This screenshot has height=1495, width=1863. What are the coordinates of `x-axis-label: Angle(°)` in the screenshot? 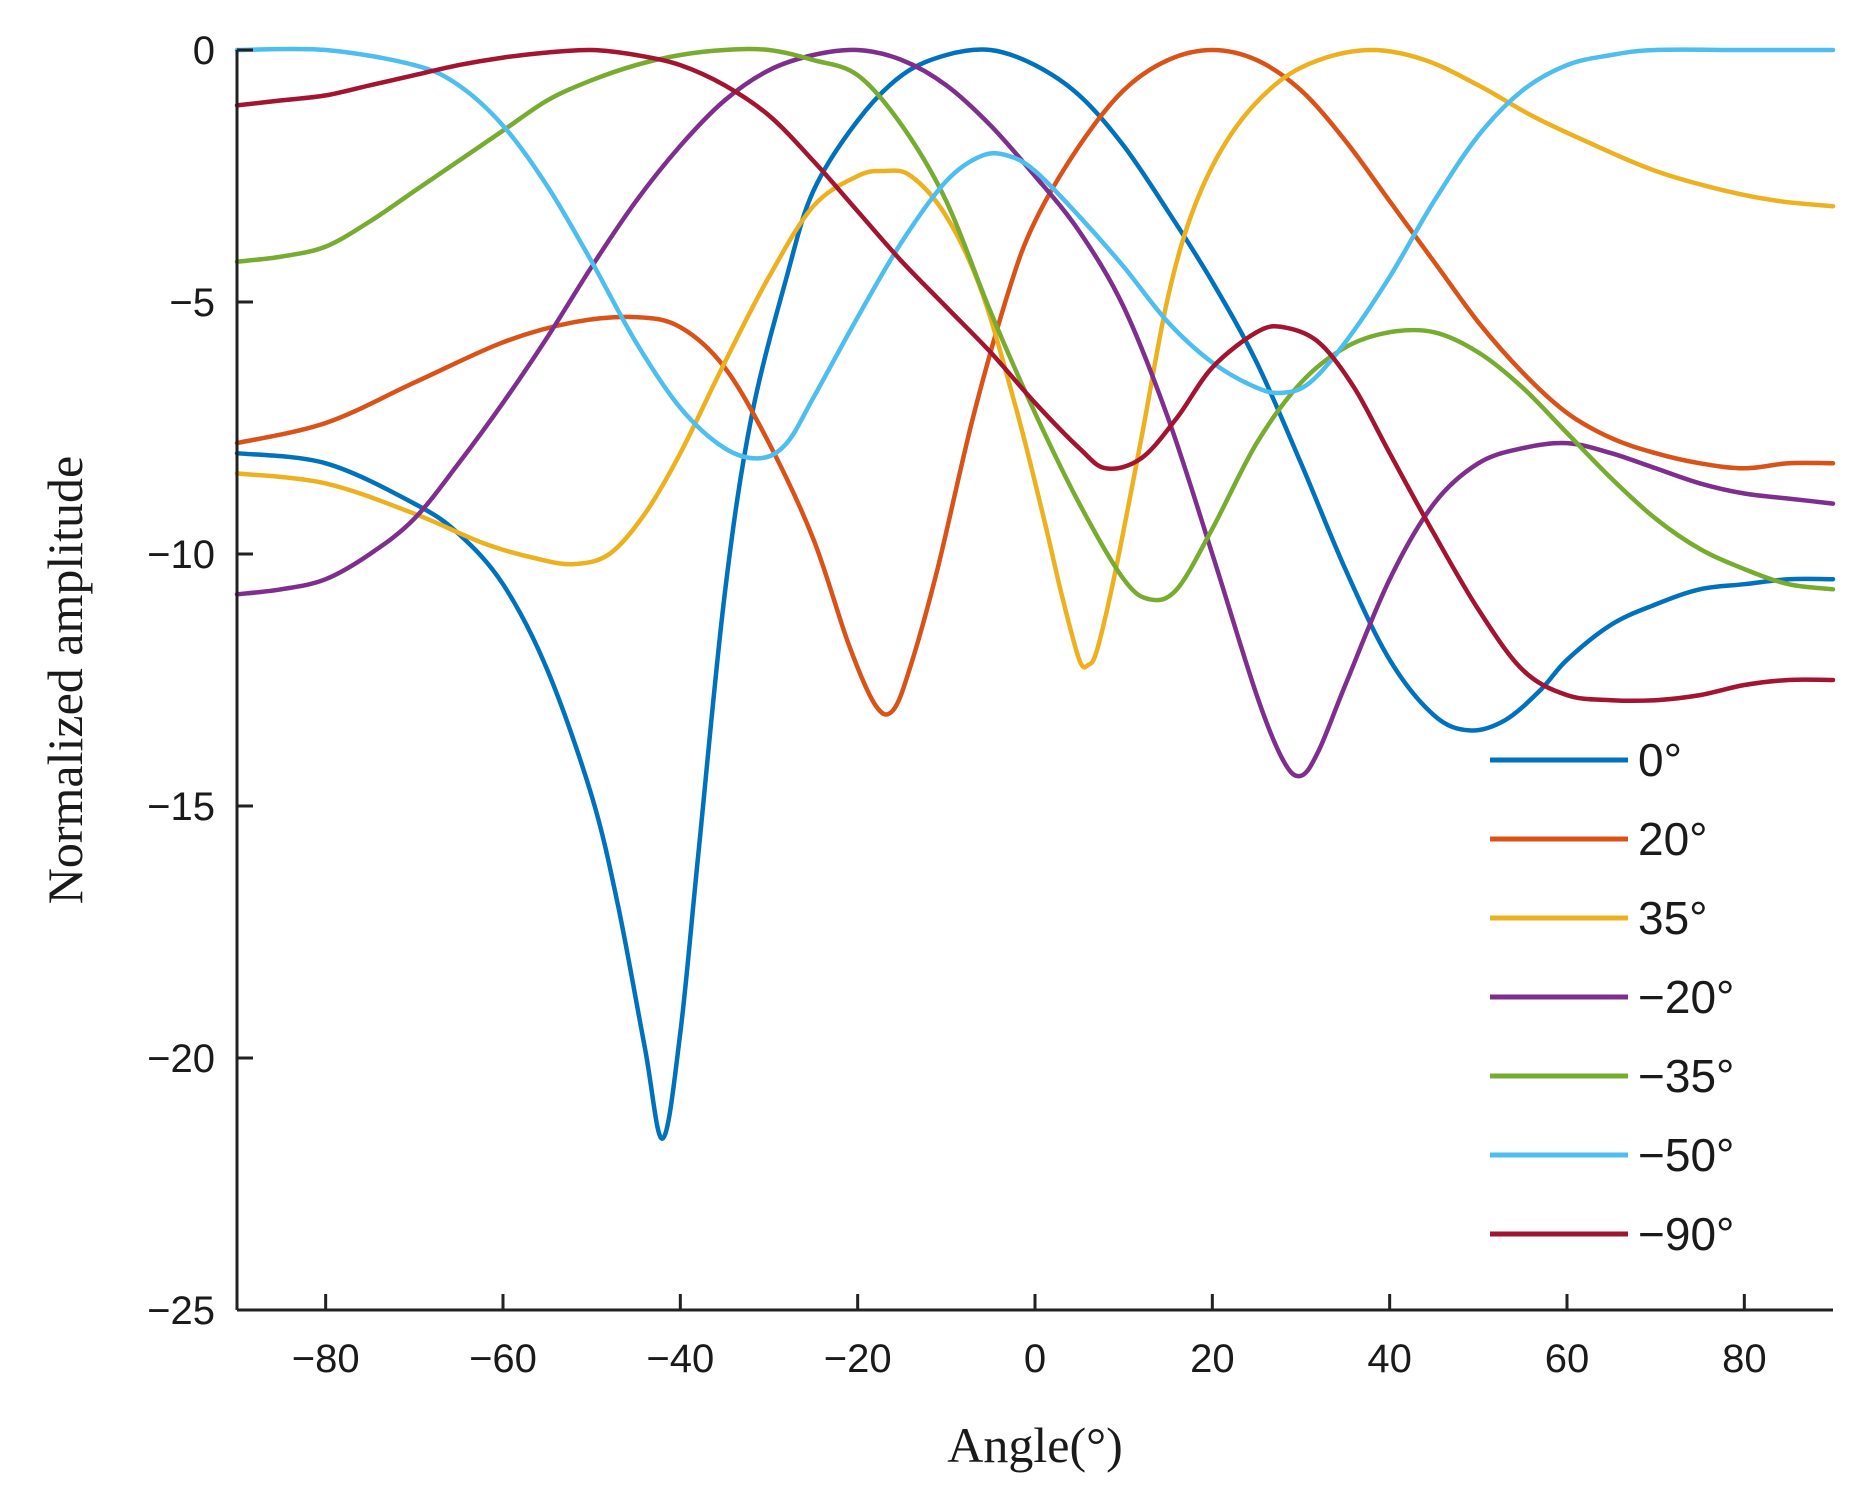 It's located at (1035, 1445).